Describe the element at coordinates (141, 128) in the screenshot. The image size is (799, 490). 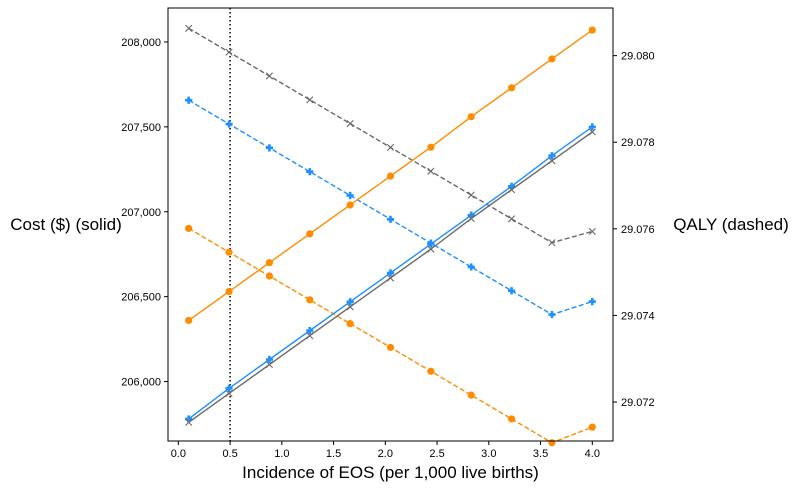
I see `y-left-tick-label: 207,500` at that location.